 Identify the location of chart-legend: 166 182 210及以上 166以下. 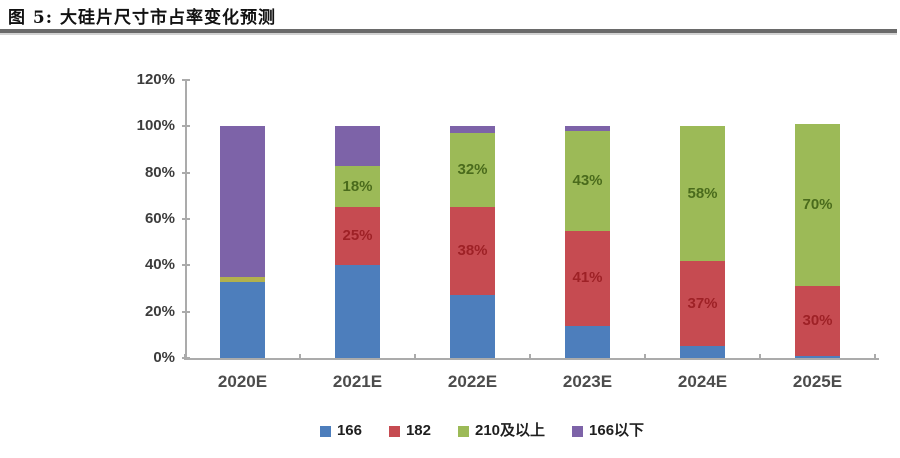
(466, 431).